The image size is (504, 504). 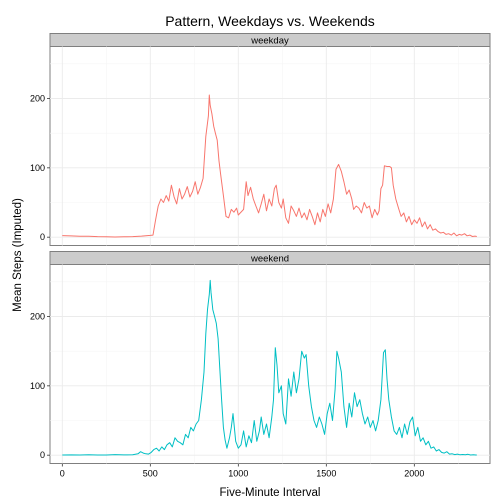 What do you see at coordinates (326, 474) in the screenshot?
I see `x-tick-label: 1500` at bounding box center [326, 474].